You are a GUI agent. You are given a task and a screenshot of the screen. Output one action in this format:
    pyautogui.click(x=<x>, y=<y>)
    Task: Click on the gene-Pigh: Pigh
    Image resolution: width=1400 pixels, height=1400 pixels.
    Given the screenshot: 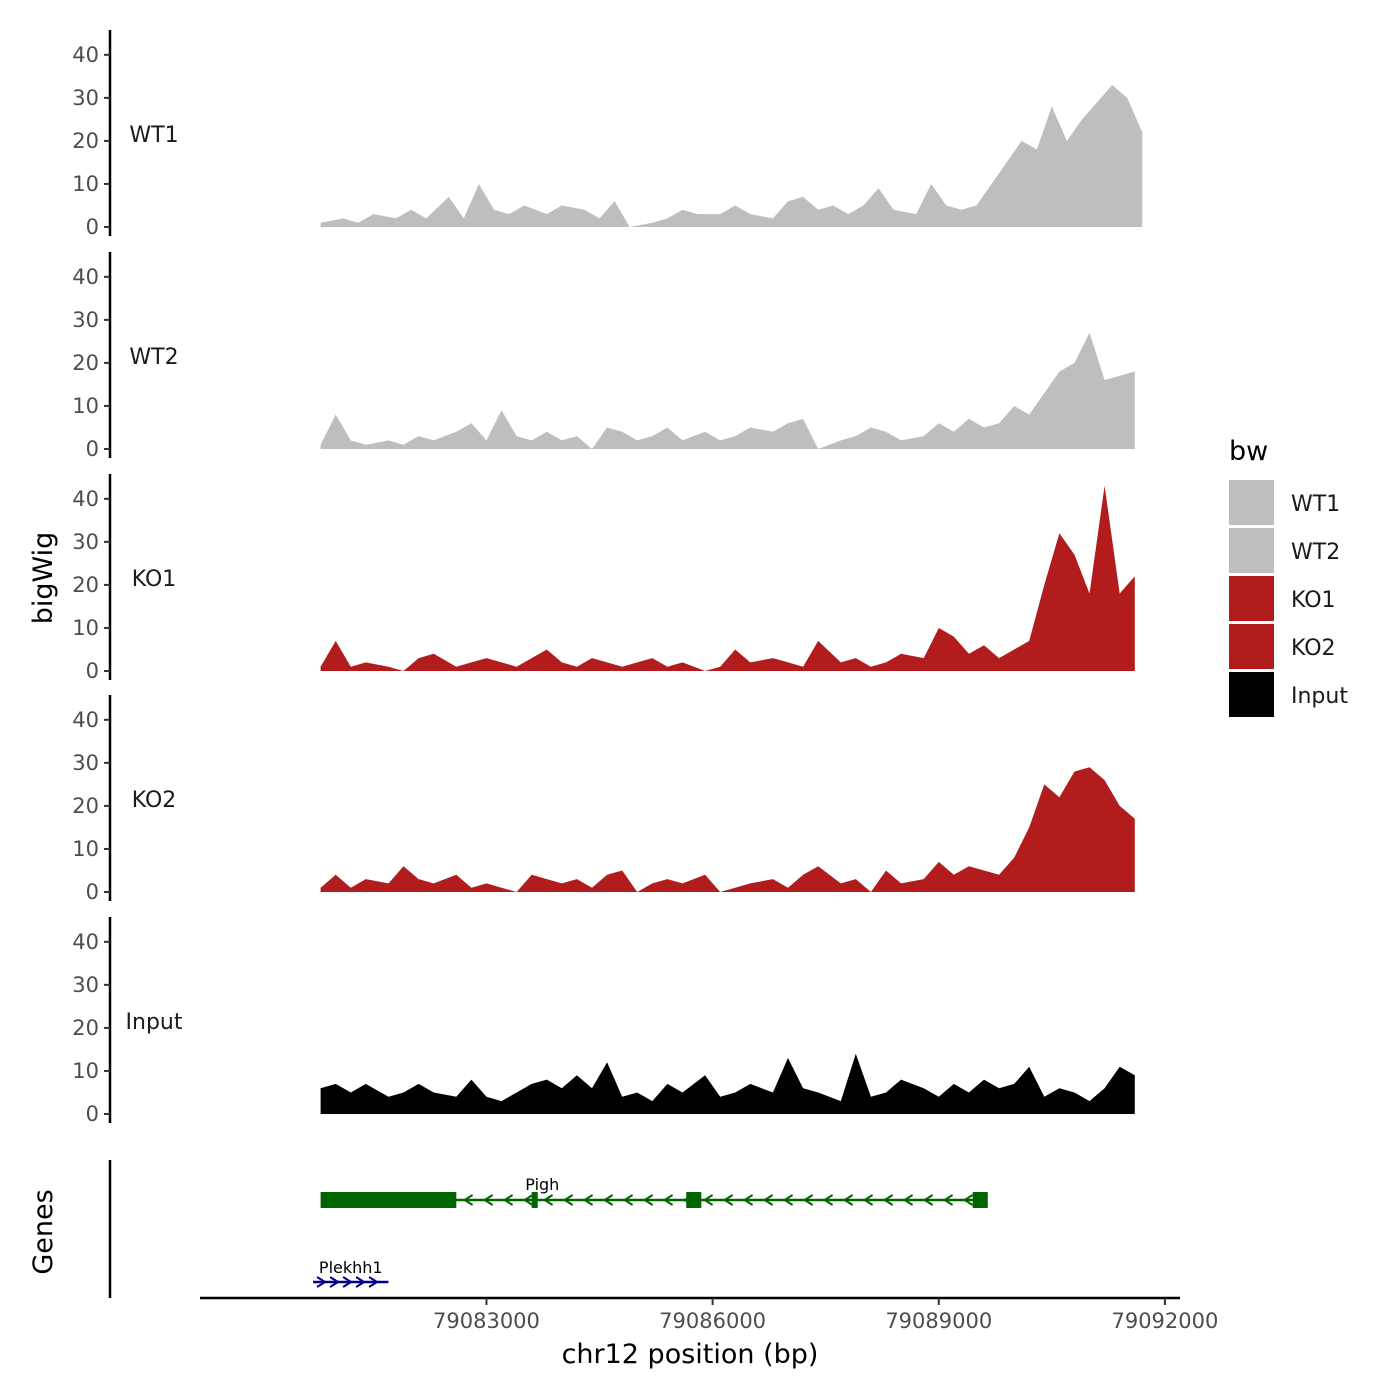 What is the action you would take?
    pyautogui.click(x=654, y=1191)
    